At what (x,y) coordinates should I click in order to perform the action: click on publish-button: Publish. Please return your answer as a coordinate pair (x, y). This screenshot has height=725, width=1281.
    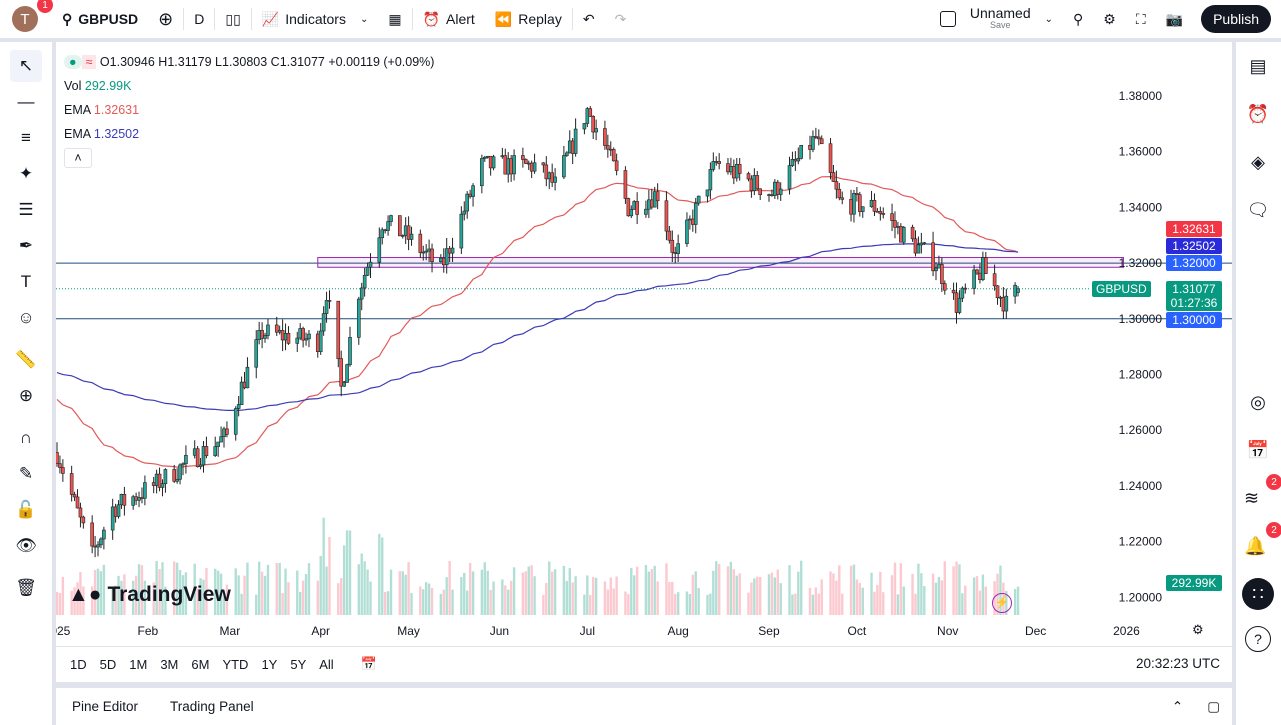
    Looking at the image, I should click on (1236, 19).